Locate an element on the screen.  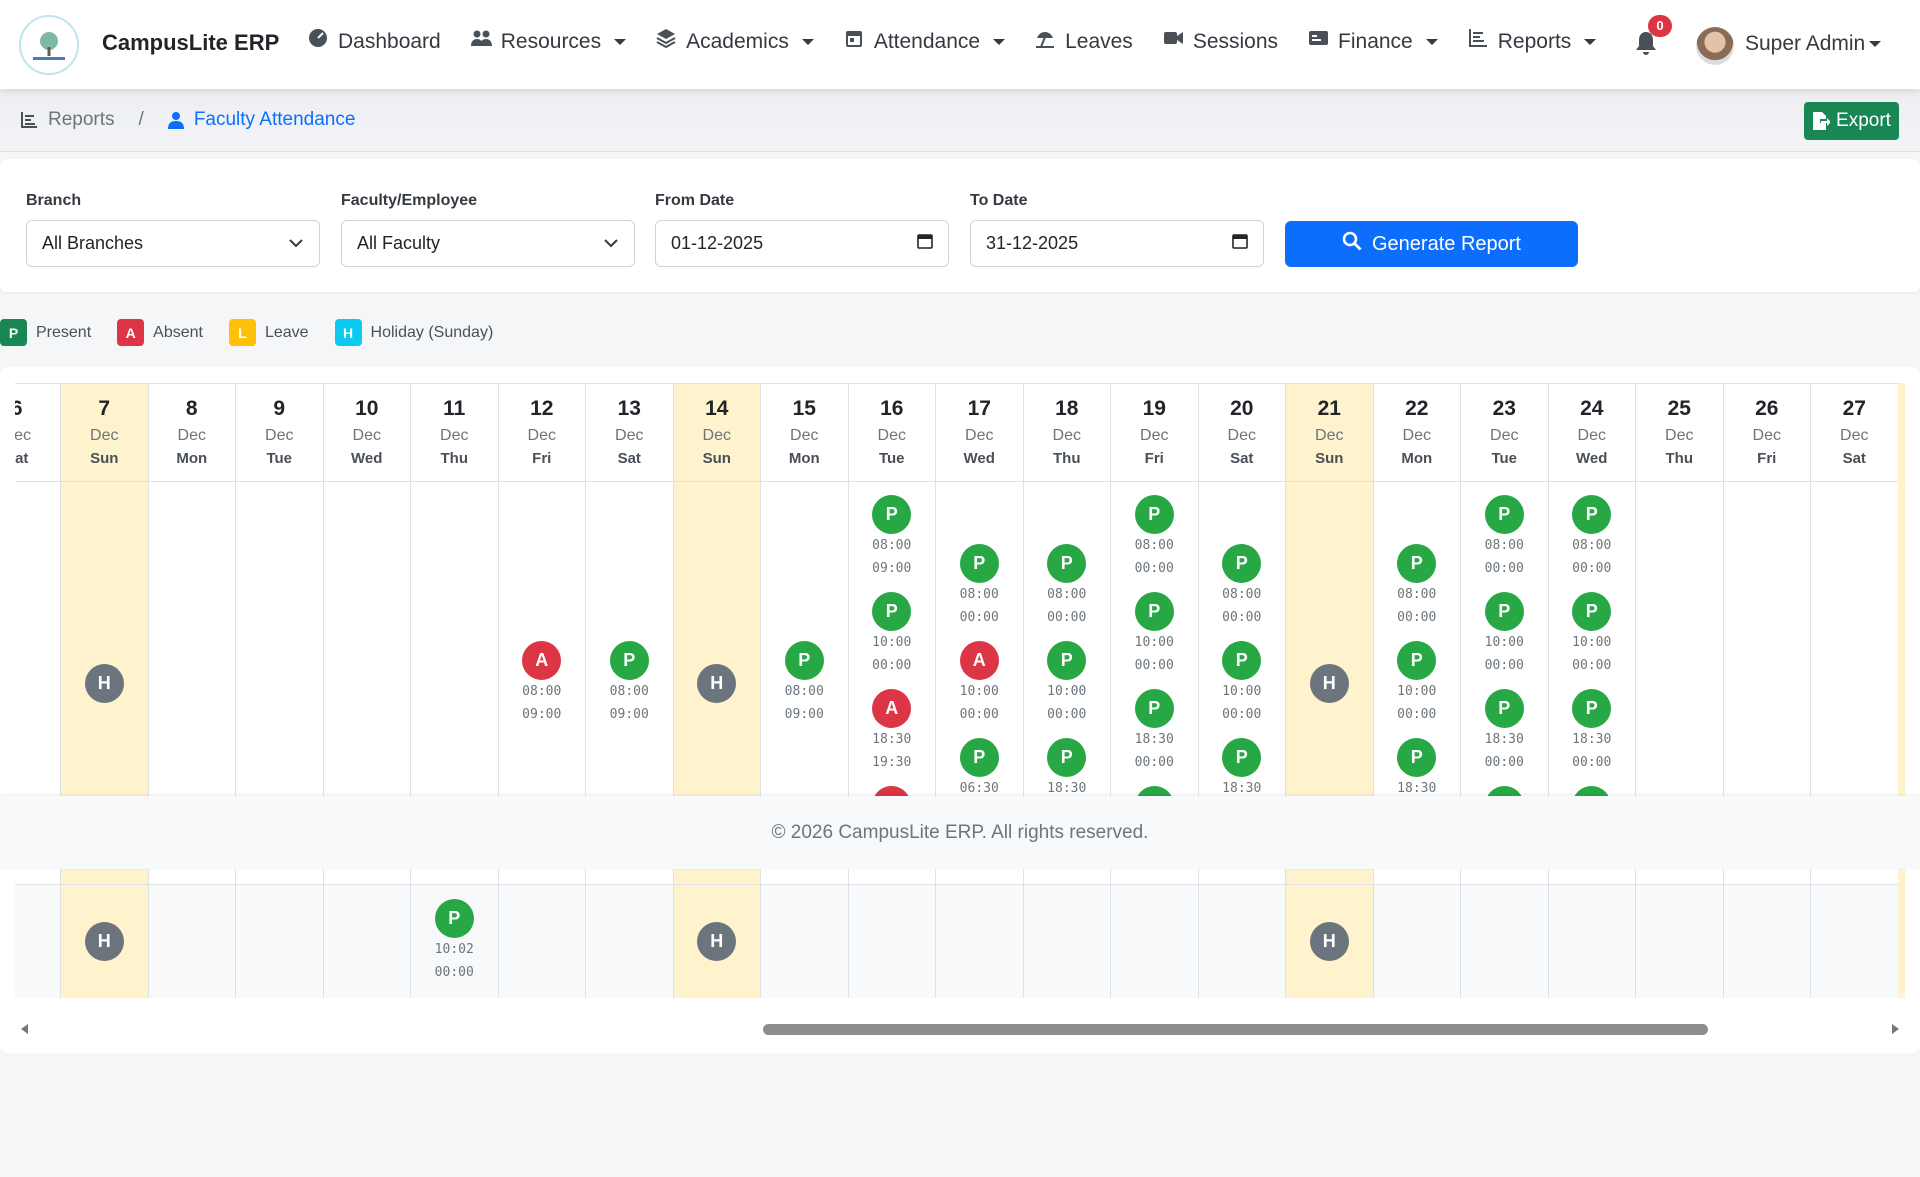
avatar is located at coordinates (1715, 46).